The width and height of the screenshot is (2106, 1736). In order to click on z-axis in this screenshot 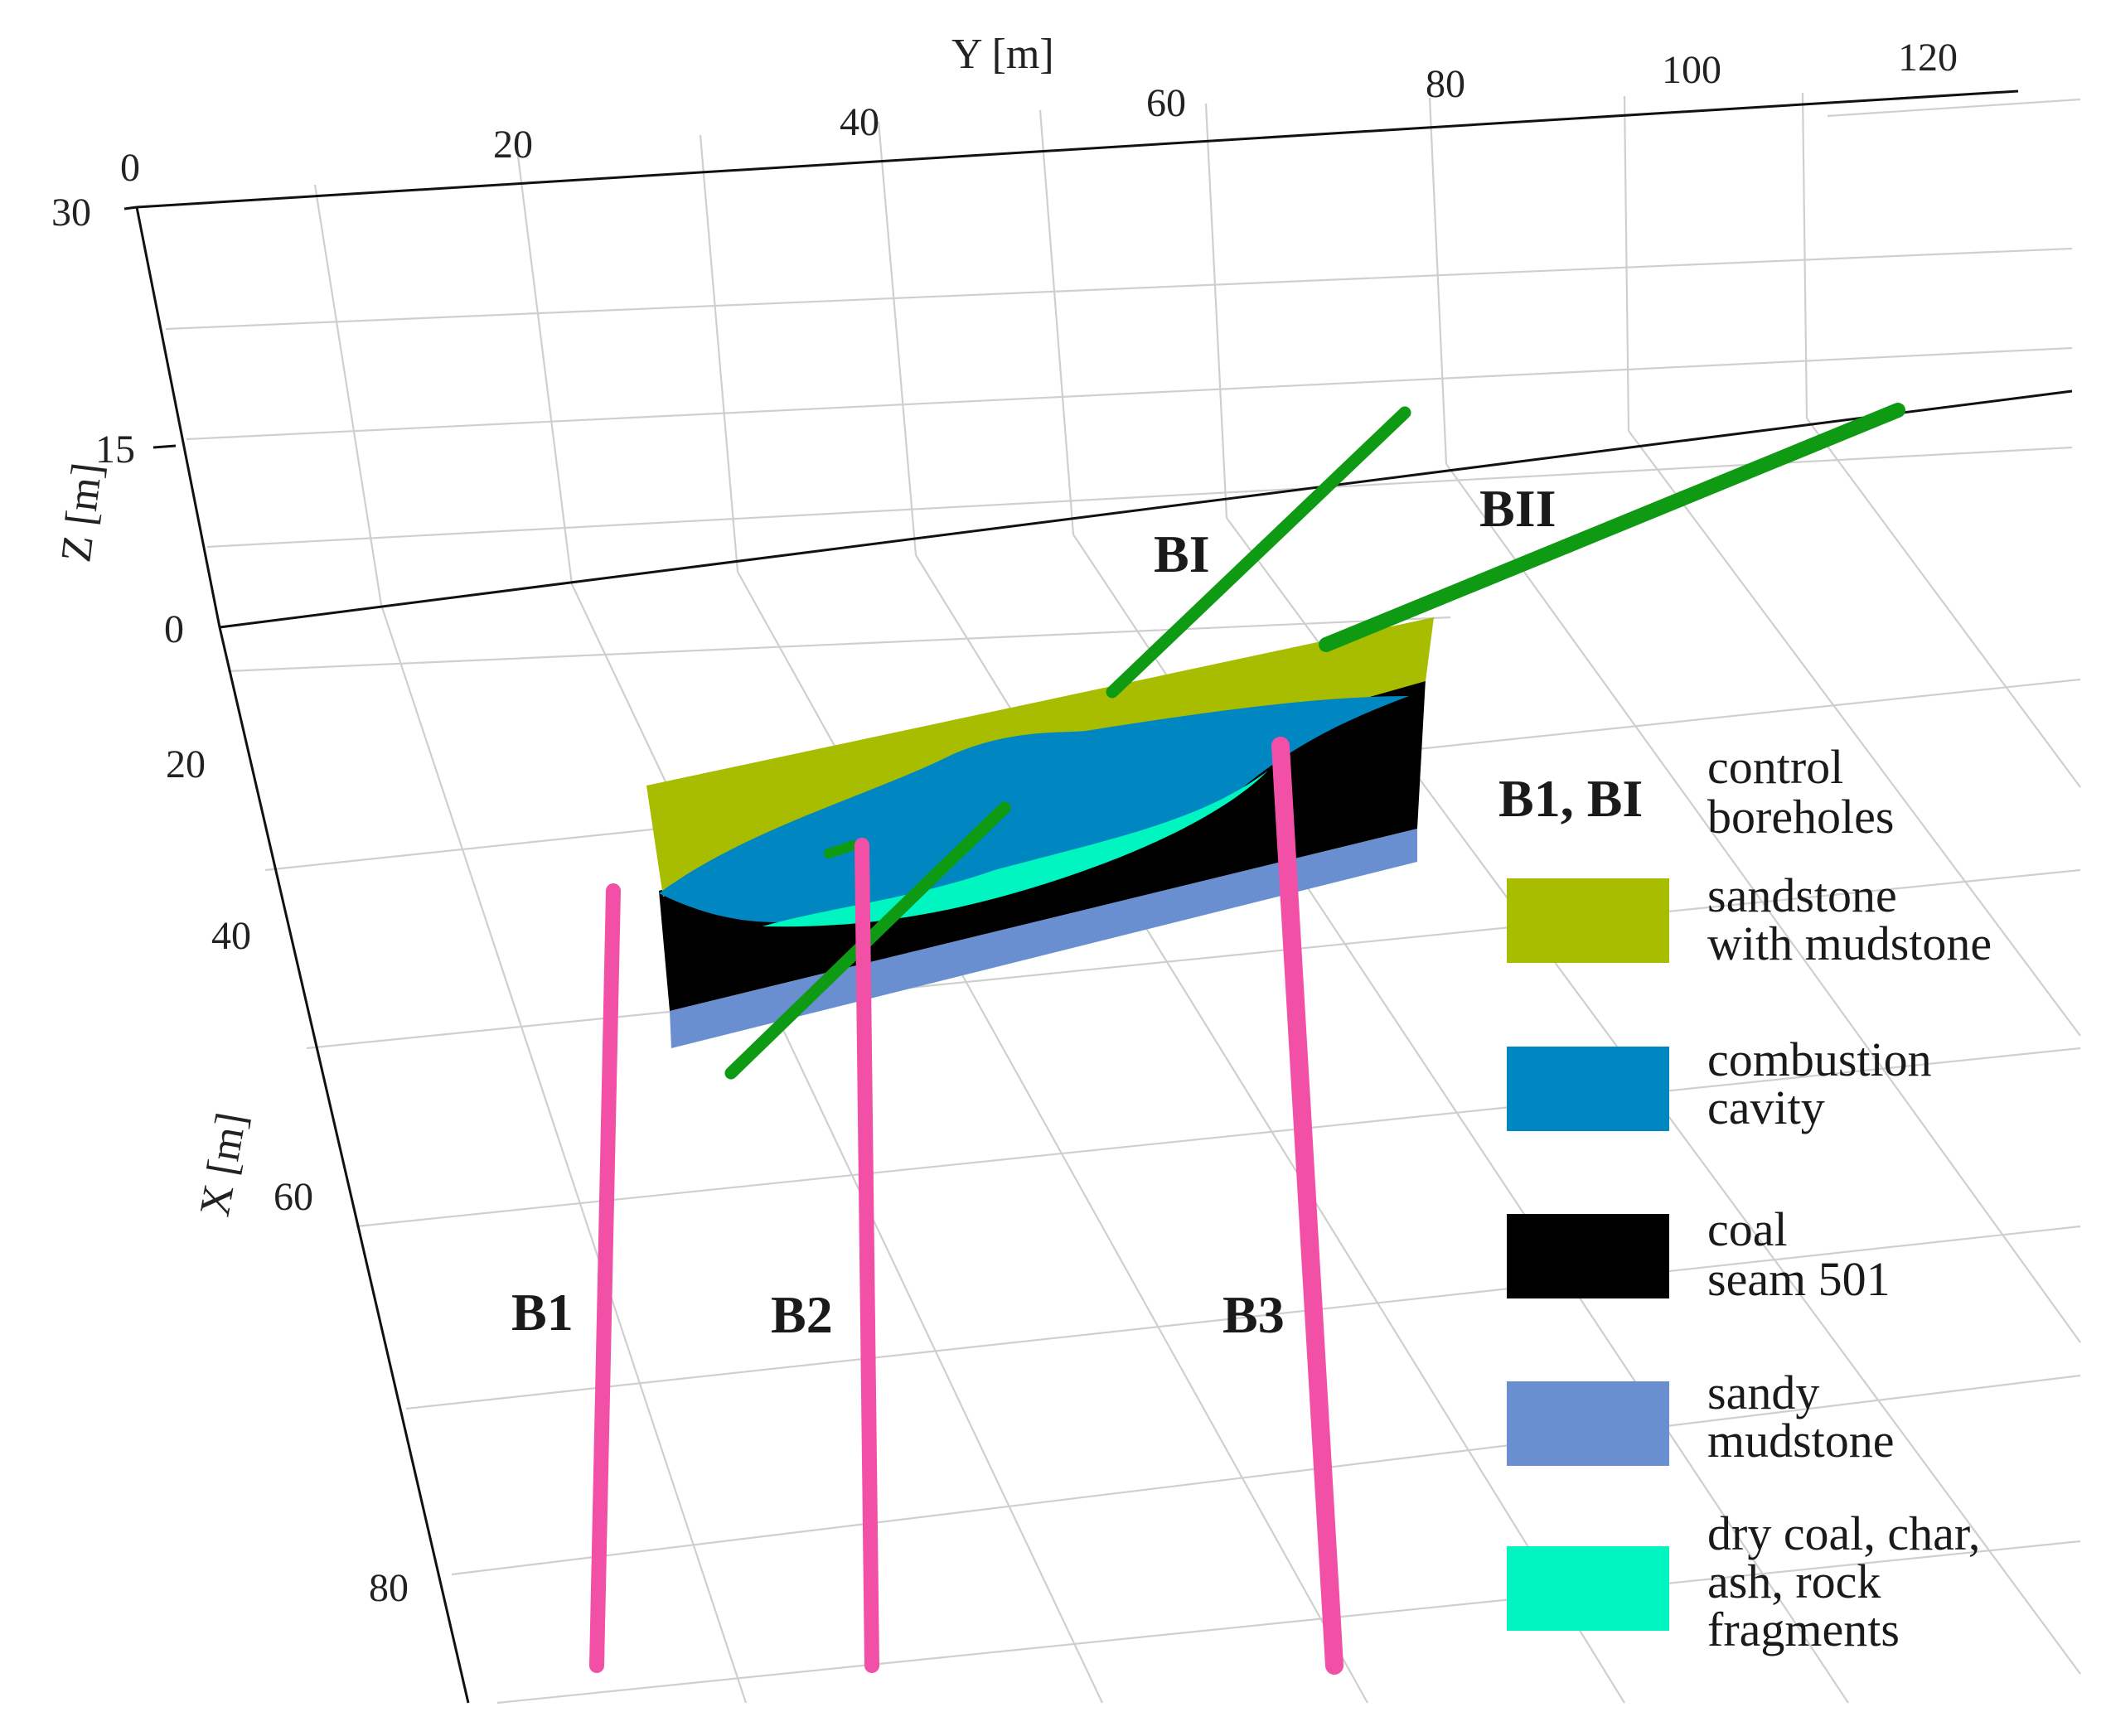, I will do `click(178, 417)`.